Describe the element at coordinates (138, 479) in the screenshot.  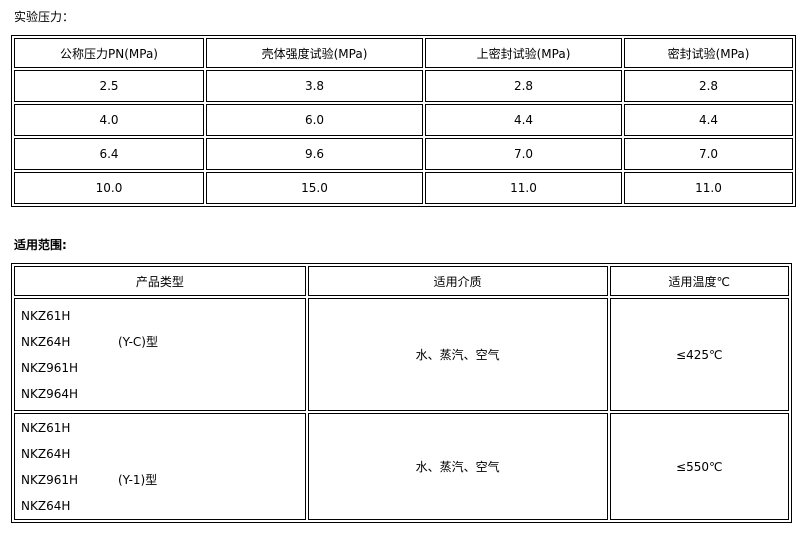
I see `product-type-label: (Y-1)型` at that location.